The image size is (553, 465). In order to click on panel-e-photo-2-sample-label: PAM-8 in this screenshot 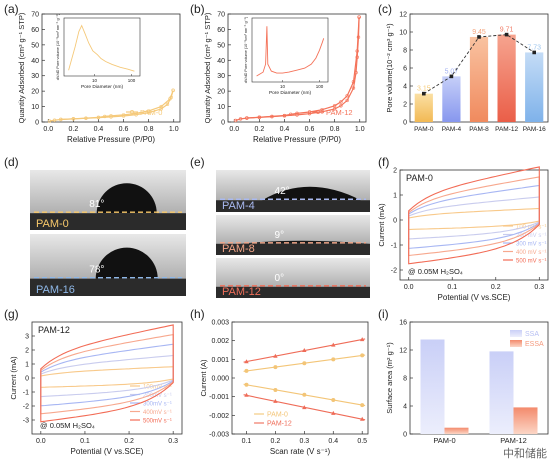, I will do `click(238, 249)`.